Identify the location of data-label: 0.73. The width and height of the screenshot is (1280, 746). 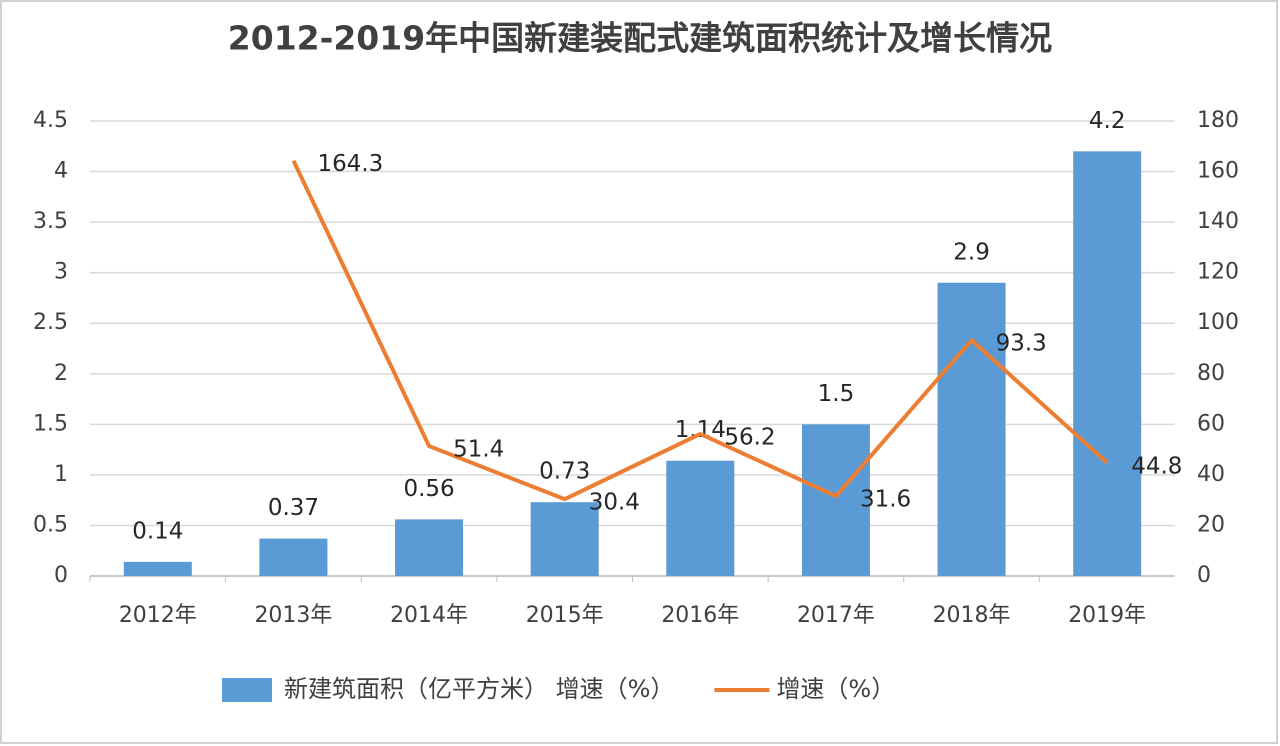
(564, 472).